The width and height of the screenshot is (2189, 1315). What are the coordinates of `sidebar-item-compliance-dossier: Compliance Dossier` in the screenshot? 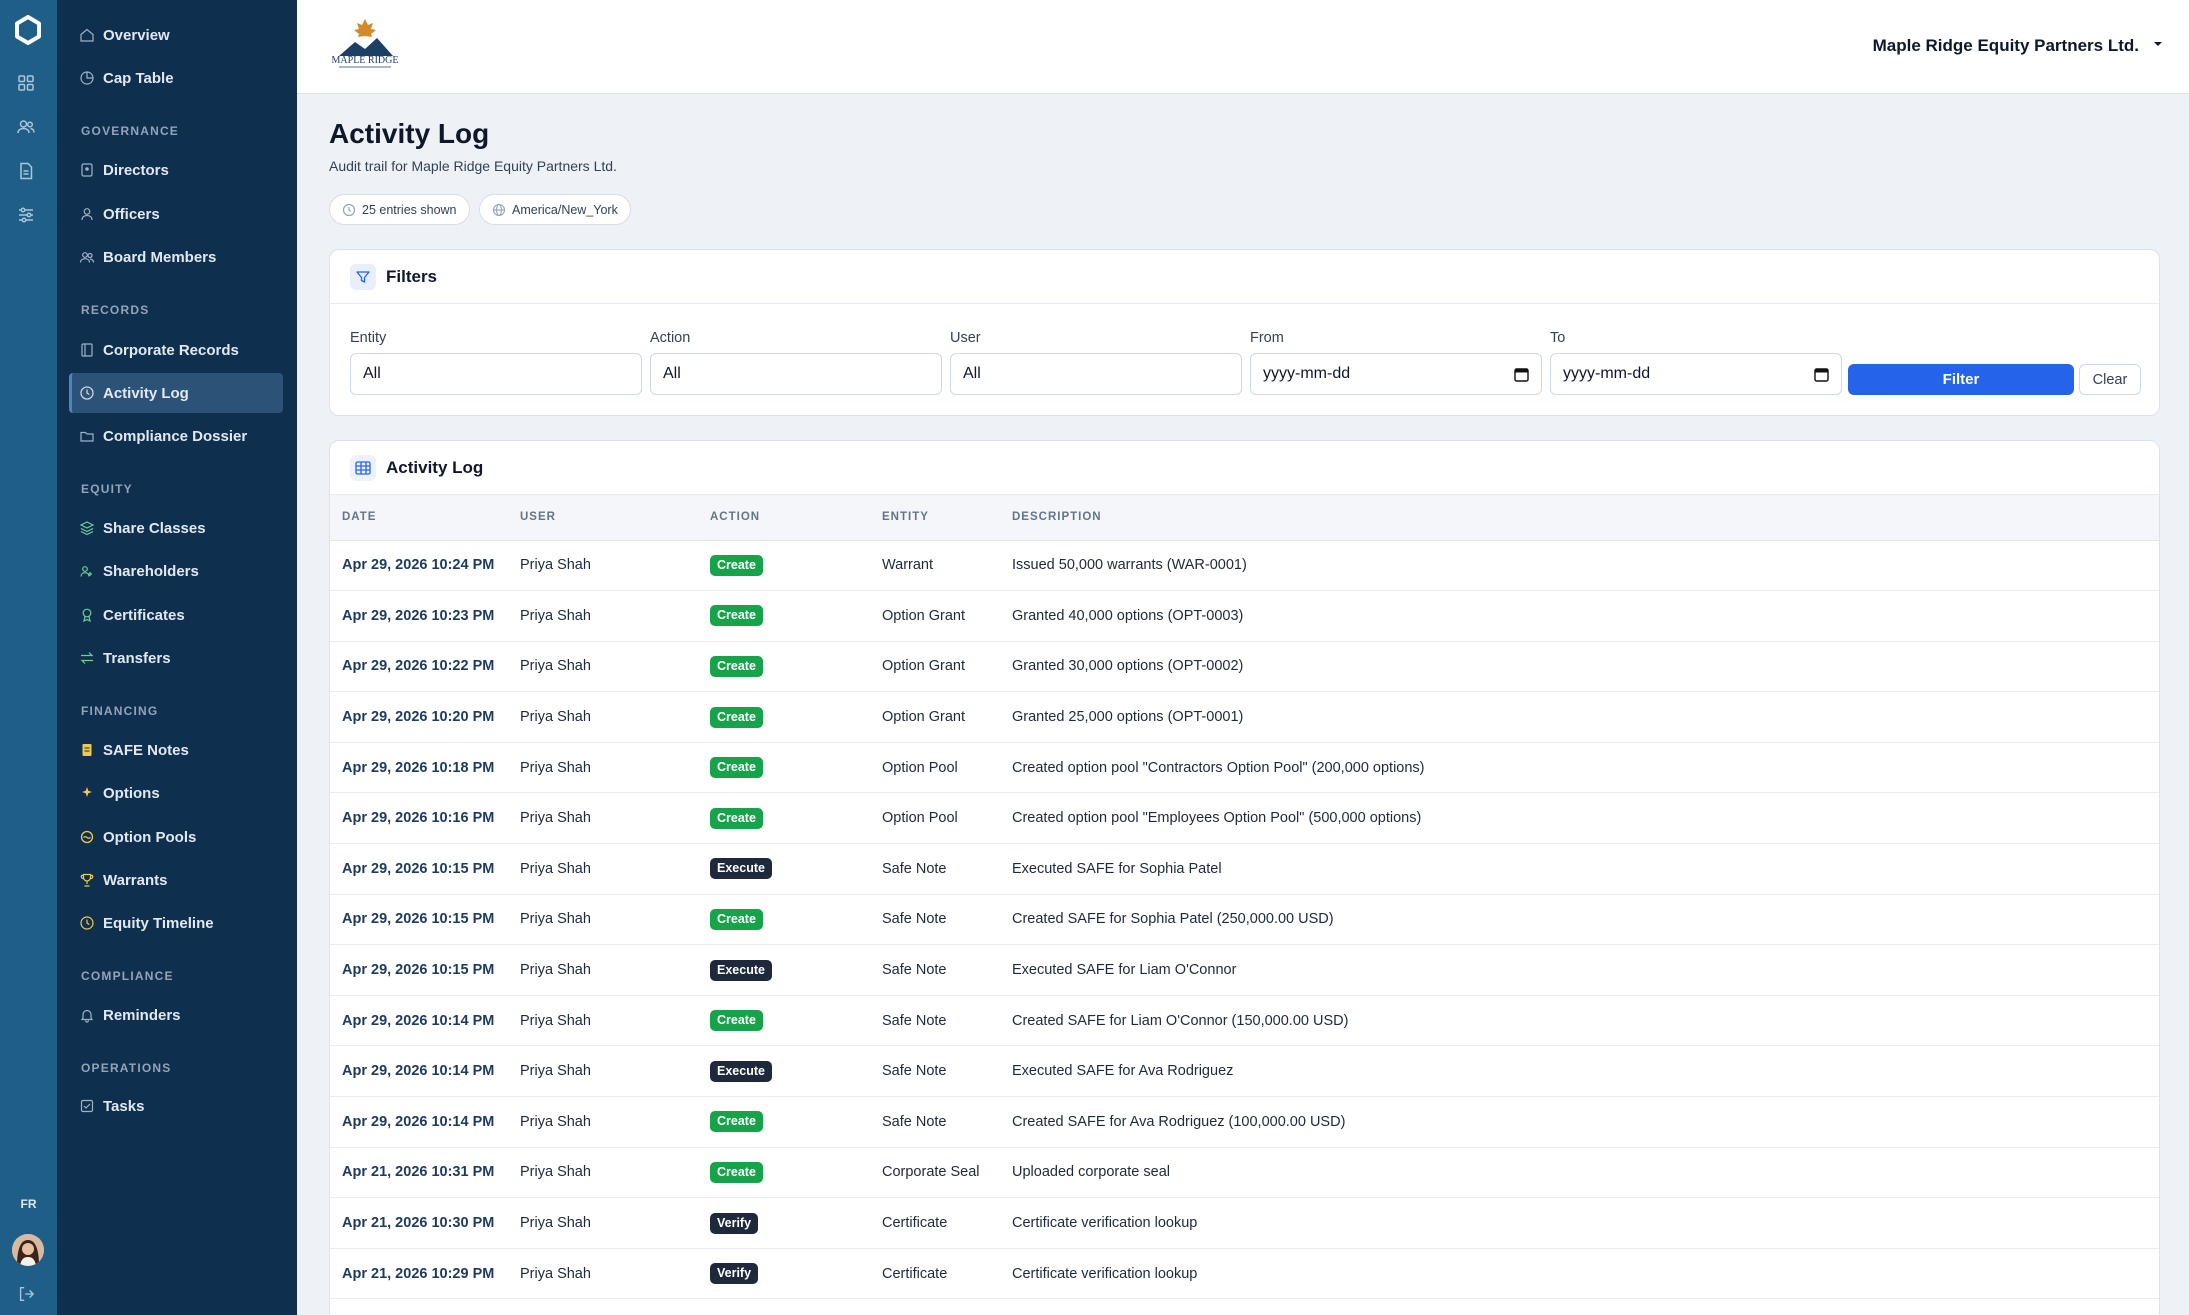 It's located at (176, 436).